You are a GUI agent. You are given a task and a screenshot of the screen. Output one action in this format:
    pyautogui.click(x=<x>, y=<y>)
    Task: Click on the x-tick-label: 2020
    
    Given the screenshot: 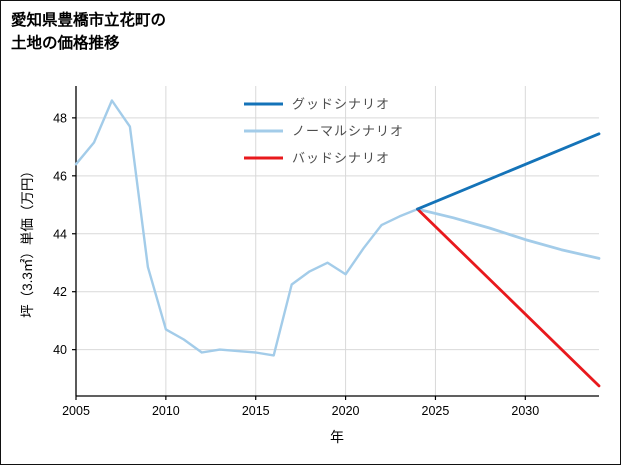 What is the action you would take?
    pyautogui.click(x=346, y=411)
    